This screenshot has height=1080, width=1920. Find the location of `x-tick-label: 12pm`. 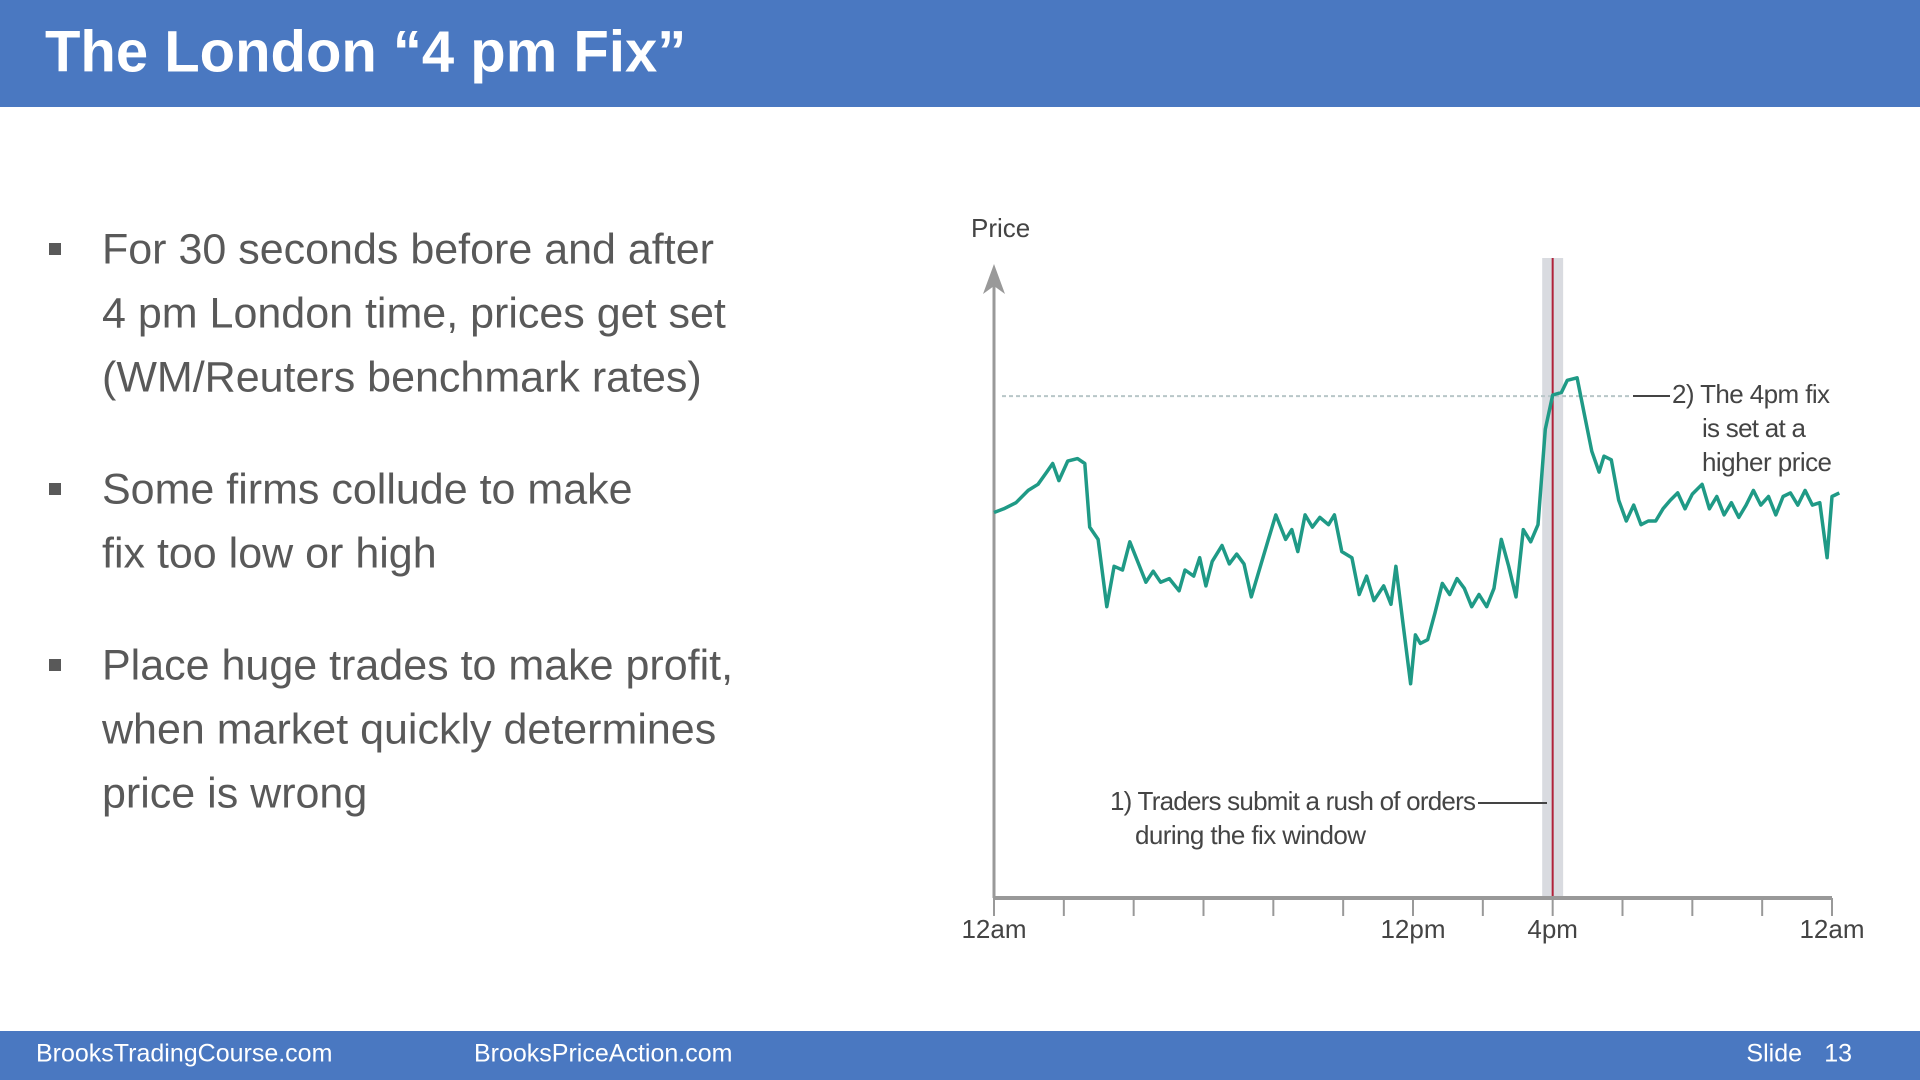

x-tick-label: 12pm is located at coordinates (1412, 929).